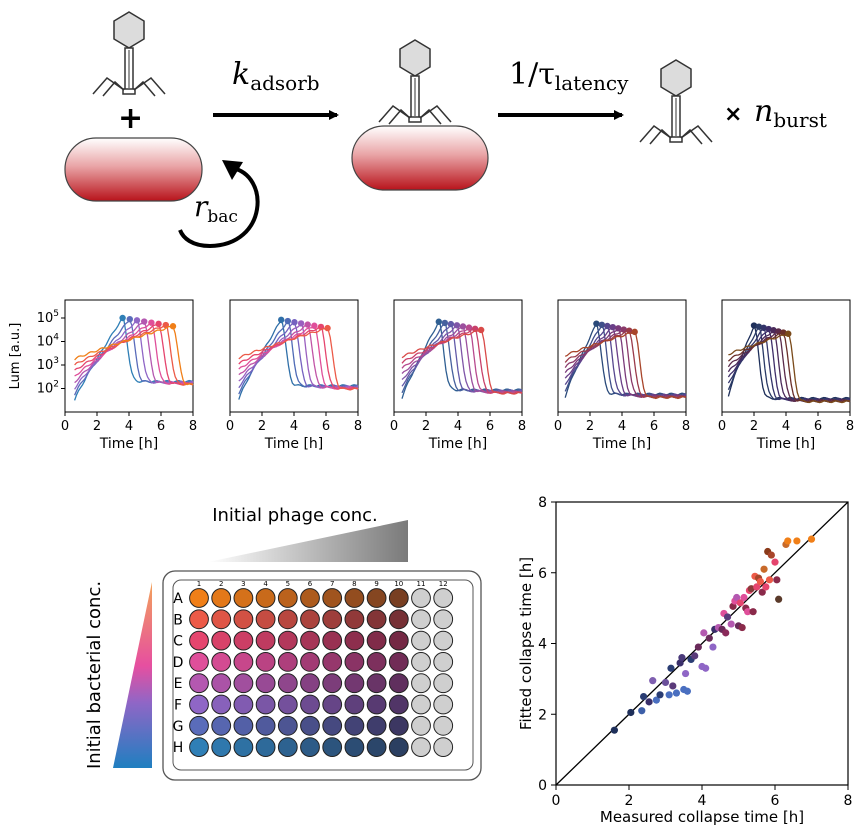  What do you see at coordinates (443, 584) in the screenshot?
I see `plate-column-label: 12` at bounding box center [443, 584].